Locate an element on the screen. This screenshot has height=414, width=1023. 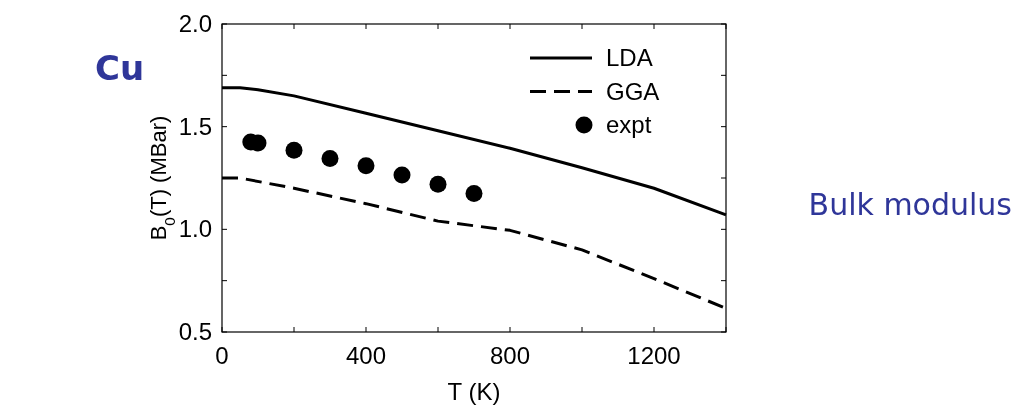
y-tick-label: 2.0 is located at coordinates (195, 23).